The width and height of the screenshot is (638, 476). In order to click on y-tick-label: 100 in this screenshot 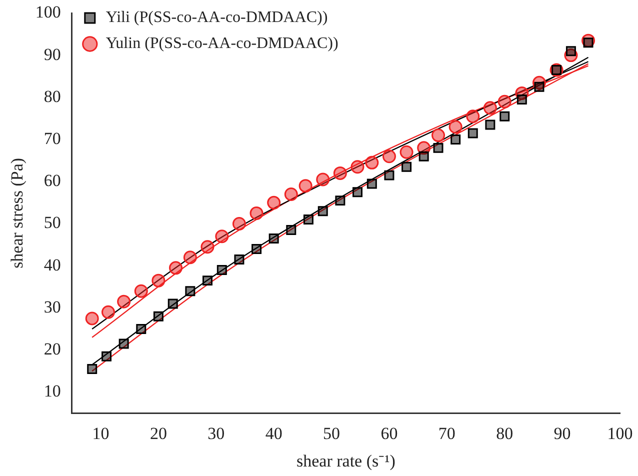, I will do `click(48, 12)`.